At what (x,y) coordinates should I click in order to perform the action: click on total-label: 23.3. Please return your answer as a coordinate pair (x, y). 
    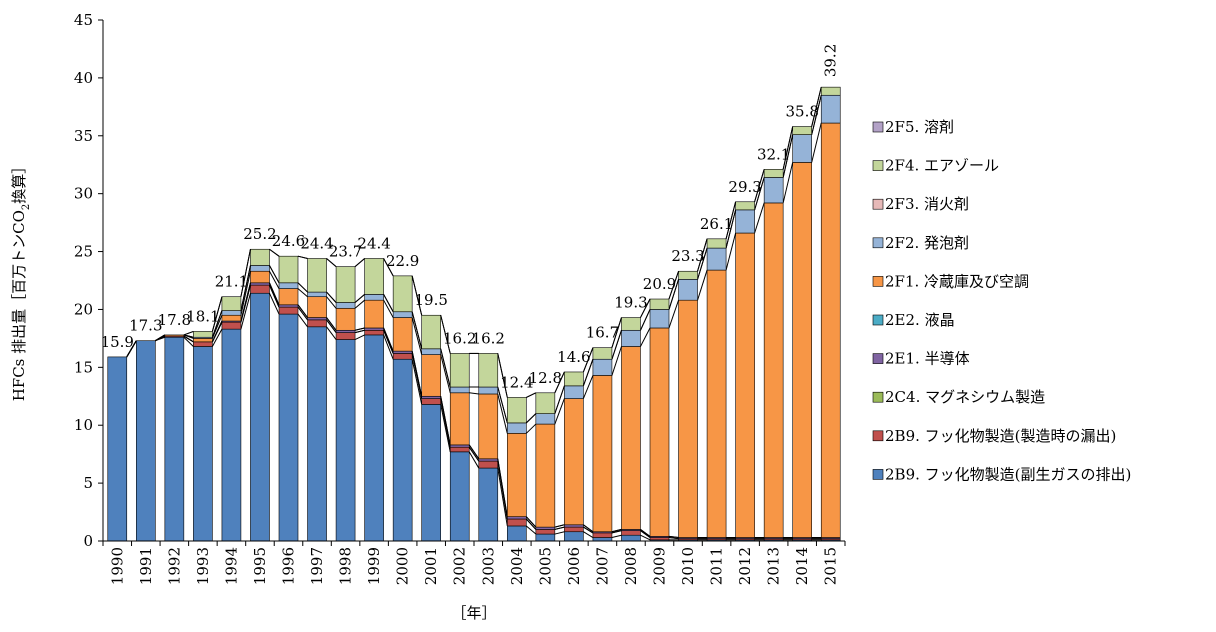
    Looking at the image, I should click on (687, 256).